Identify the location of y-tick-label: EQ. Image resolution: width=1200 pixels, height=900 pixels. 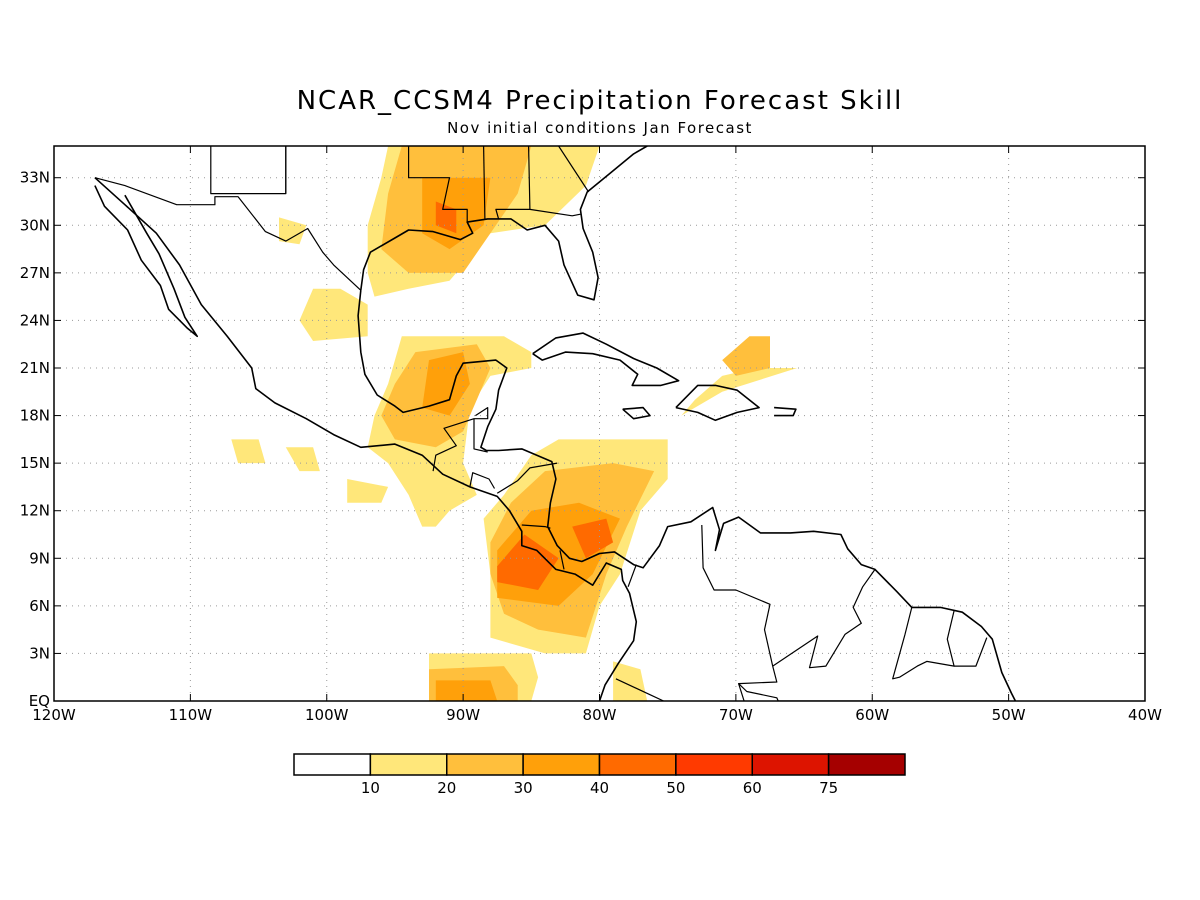
(39, 701).